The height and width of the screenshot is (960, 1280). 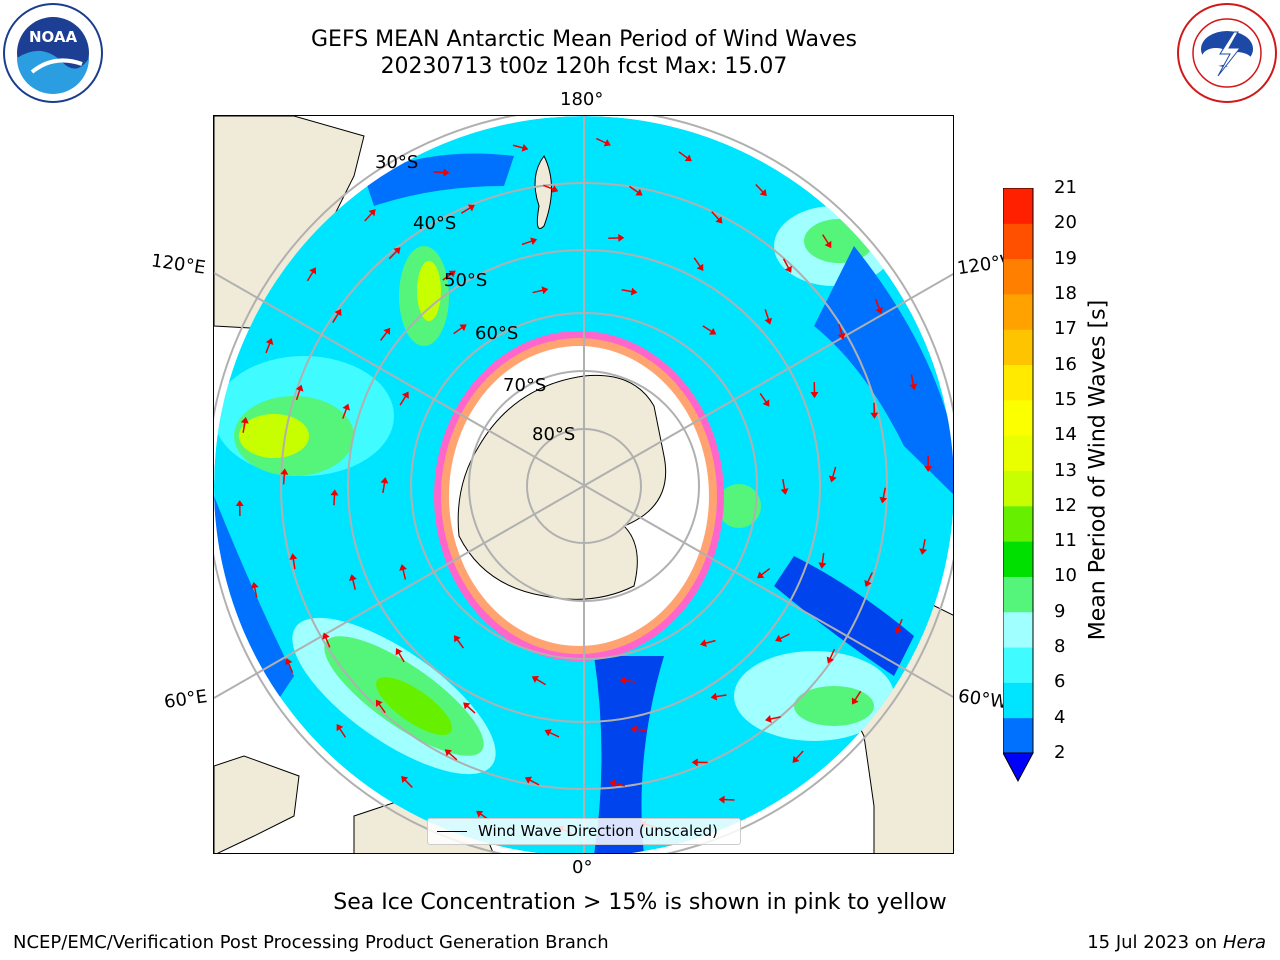 What do you see at coordinates (582, 99) in the screenshot?
I see `meridian-label-180: 180°` at bounding box center [582, 99].